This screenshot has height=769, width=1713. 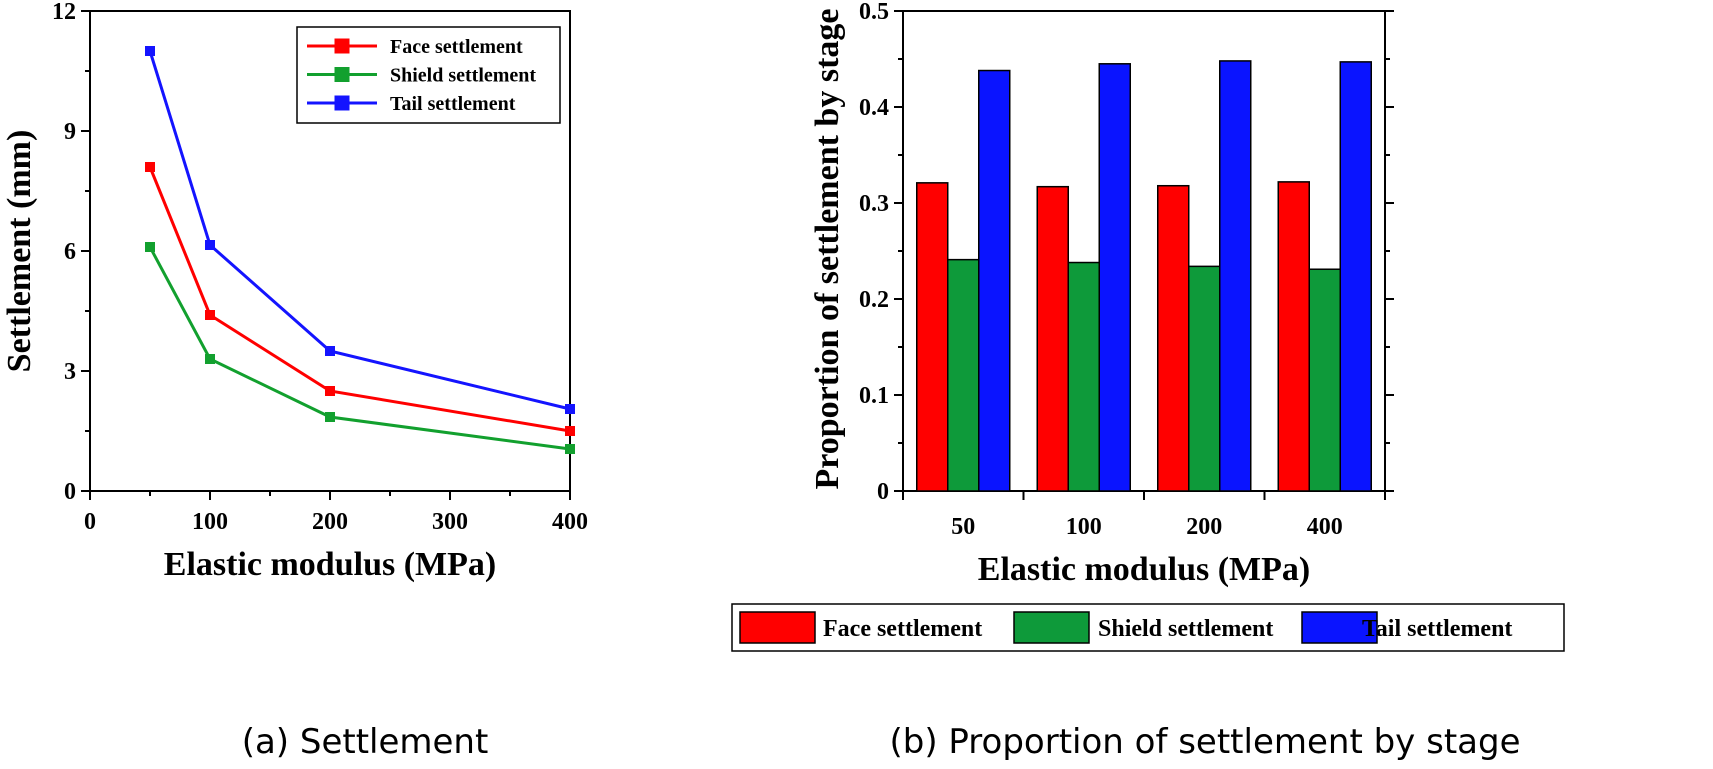 I want to click on x-tick-label-a: 400, so click(x=570, y=522).